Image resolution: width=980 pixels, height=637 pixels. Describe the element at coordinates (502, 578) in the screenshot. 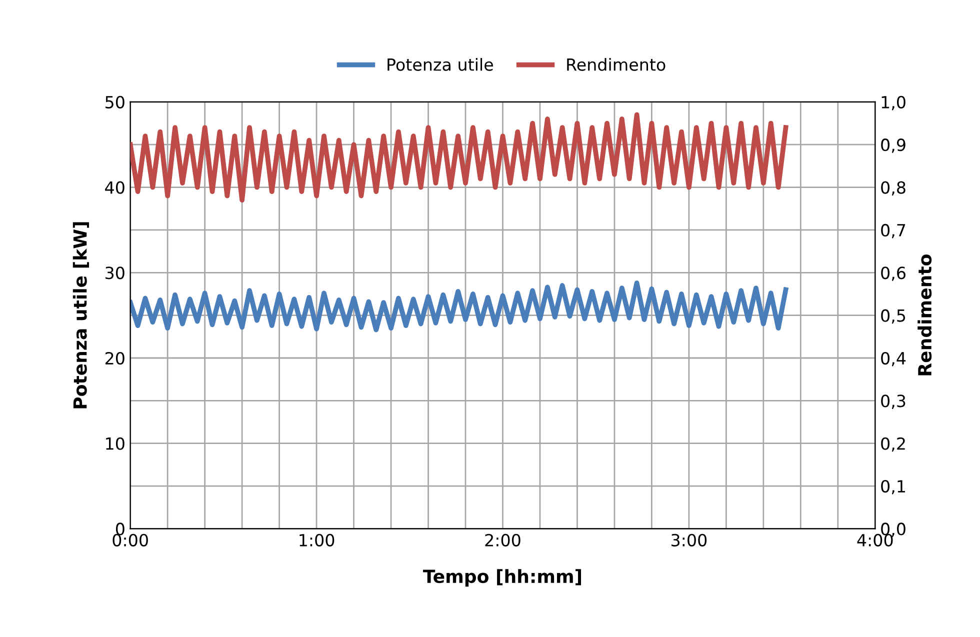

I see `x-axis-title: Tempo [hh:mm]` at that location.